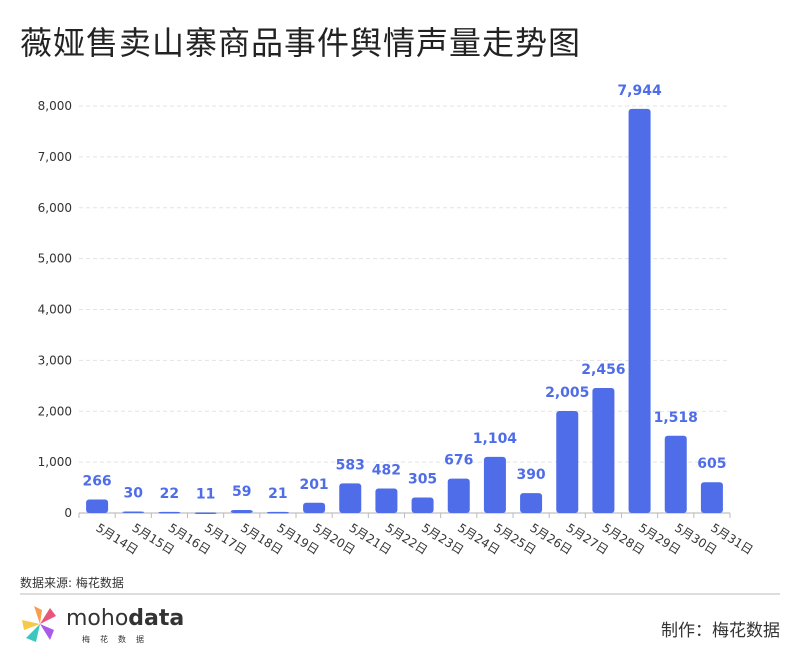  What do you see at coordinates (639, 91) in the screenshot?
I see `data-label: 7,944` at bounding box center [639, 91].